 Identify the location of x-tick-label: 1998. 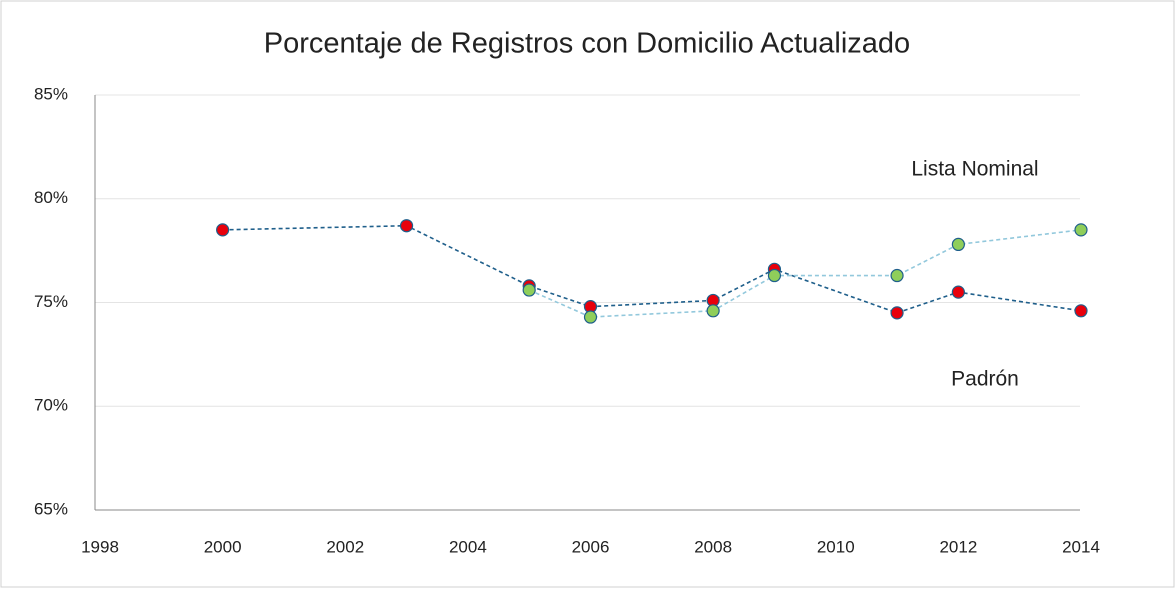
(100, 546).